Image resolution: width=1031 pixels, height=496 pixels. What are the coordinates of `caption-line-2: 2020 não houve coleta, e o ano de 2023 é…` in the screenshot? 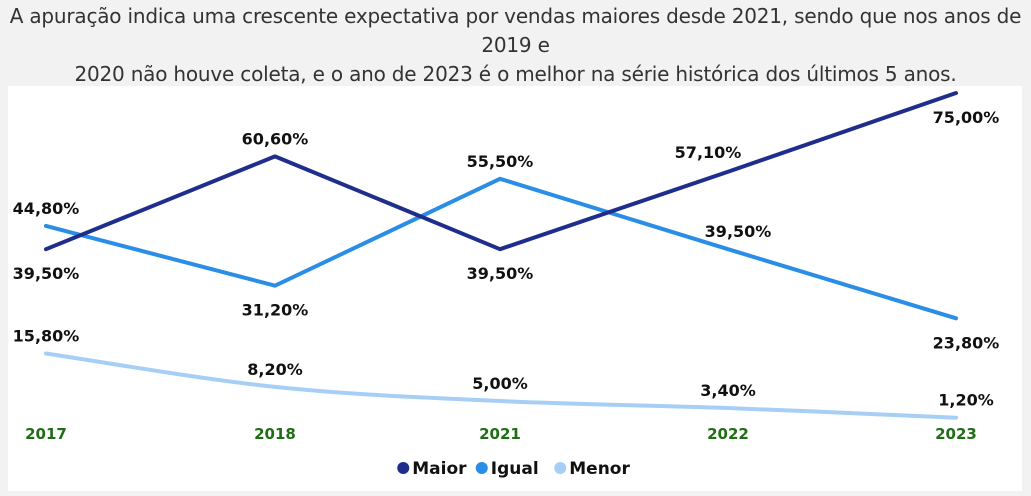 It's located at (515, 74).